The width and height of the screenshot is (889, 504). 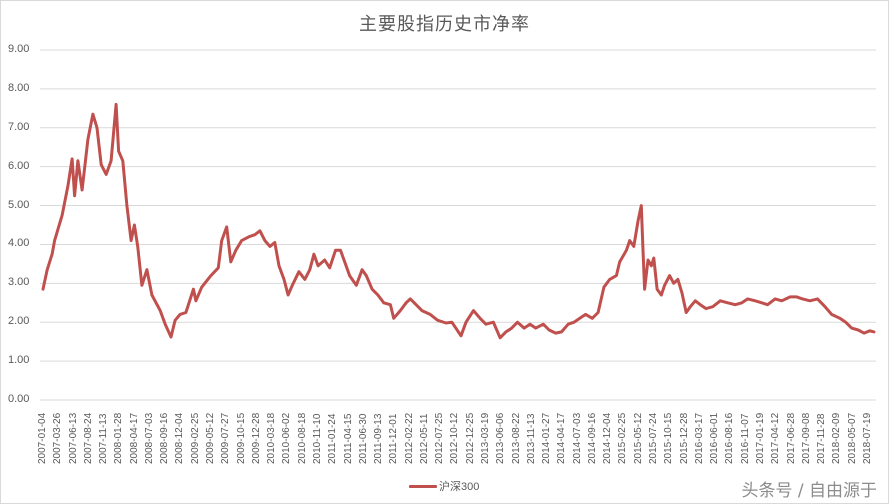 What do you see at coordinates (867, 438) in the screenshot?
I see `x-tick-label: 2018-07-19` at bounding box center [867, 438].